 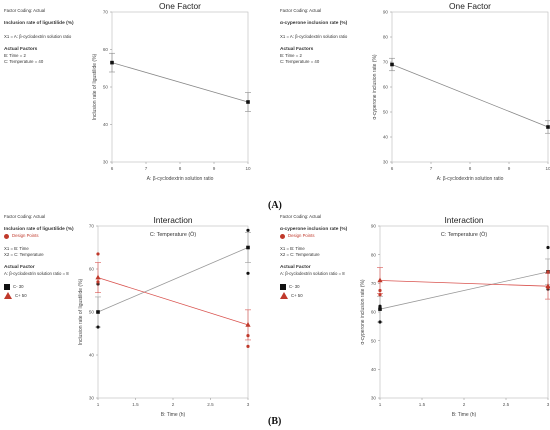 I want to click on y-axis-label: Inclusion rate of ligustilide (%), so click(x=95, y=86).